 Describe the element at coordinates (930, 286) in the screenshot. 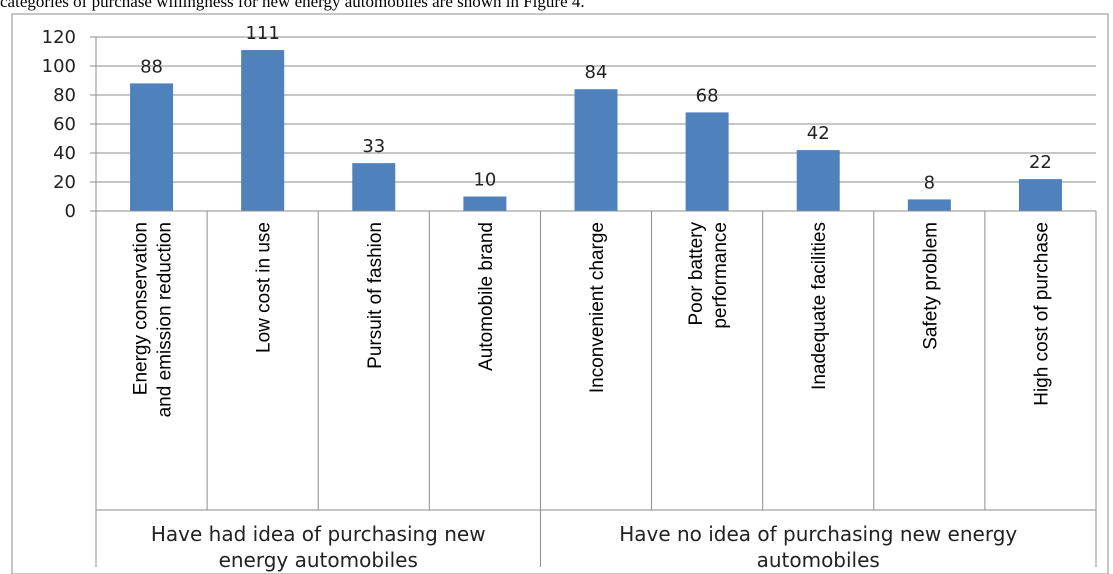

I see `category-label: Safety problem` at that location.